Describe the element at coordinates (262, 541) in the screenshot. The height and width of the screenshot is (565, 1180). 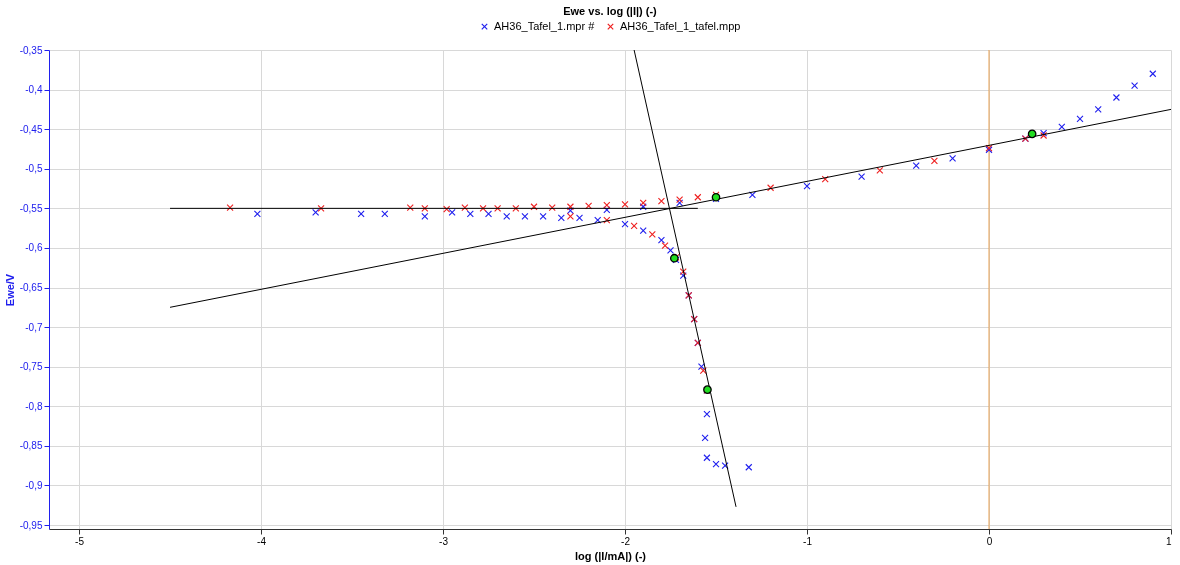
I see `x-tick-label: -4` at that location.